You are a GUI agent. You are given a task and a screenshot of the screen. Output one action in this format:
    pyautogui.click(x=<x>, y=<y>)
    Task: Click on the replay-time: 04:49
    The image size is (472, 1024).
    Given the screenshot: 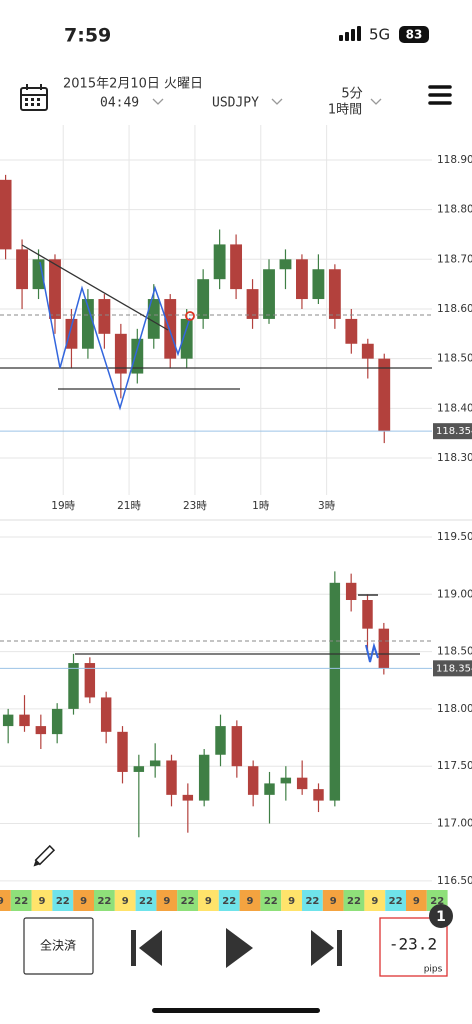 What is the action you would take?
    pyautogui.click(x=119, y=103)
    